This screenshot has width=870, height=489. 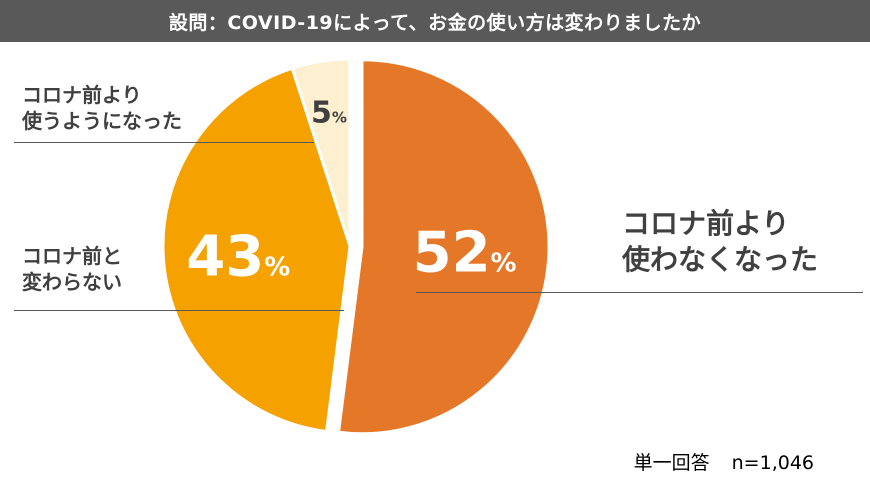 What do you see at coordinates (720, 242) in the screenshot?
I see `category-label-less: コロナ前より 使わなくなった` at bounding box center [720, 242].